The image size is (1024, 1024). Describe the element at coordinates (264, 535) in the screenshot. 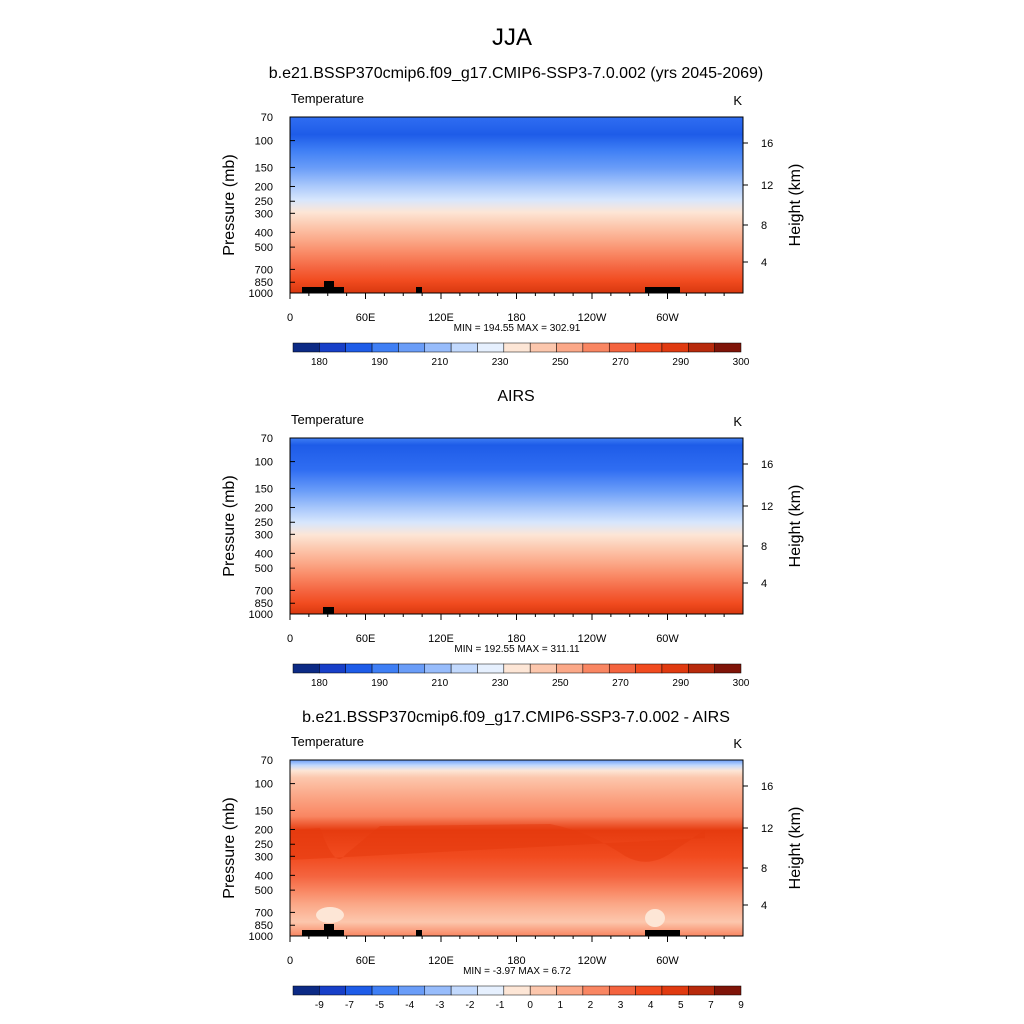

I see `pressure-tick-label: 300` at that location.